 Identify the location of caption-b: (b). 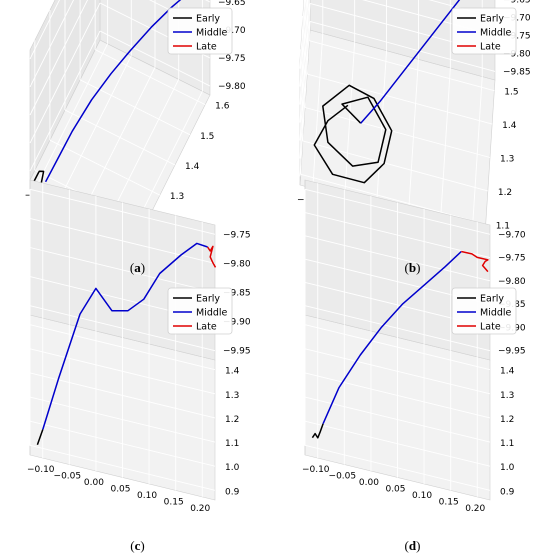
(412, 267).